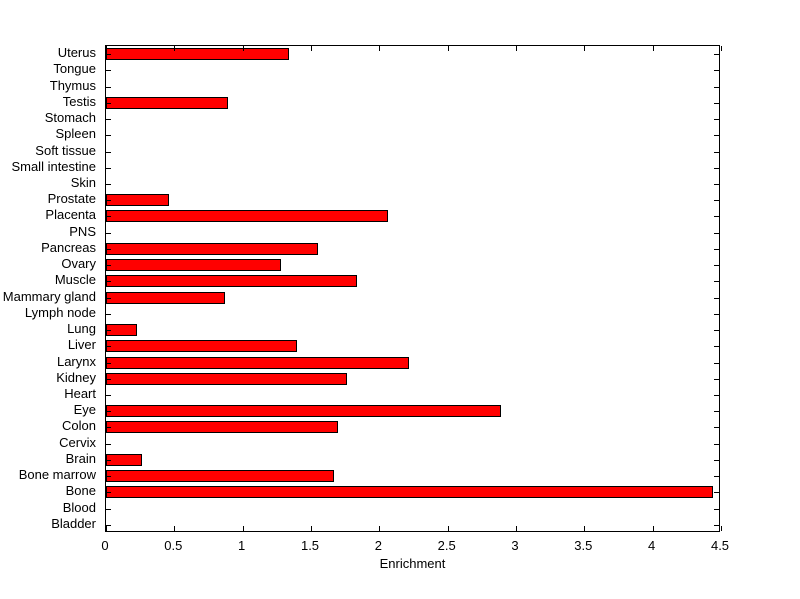  I want to click on y-tick-label-spleen: Spleen, so click(75, 134).